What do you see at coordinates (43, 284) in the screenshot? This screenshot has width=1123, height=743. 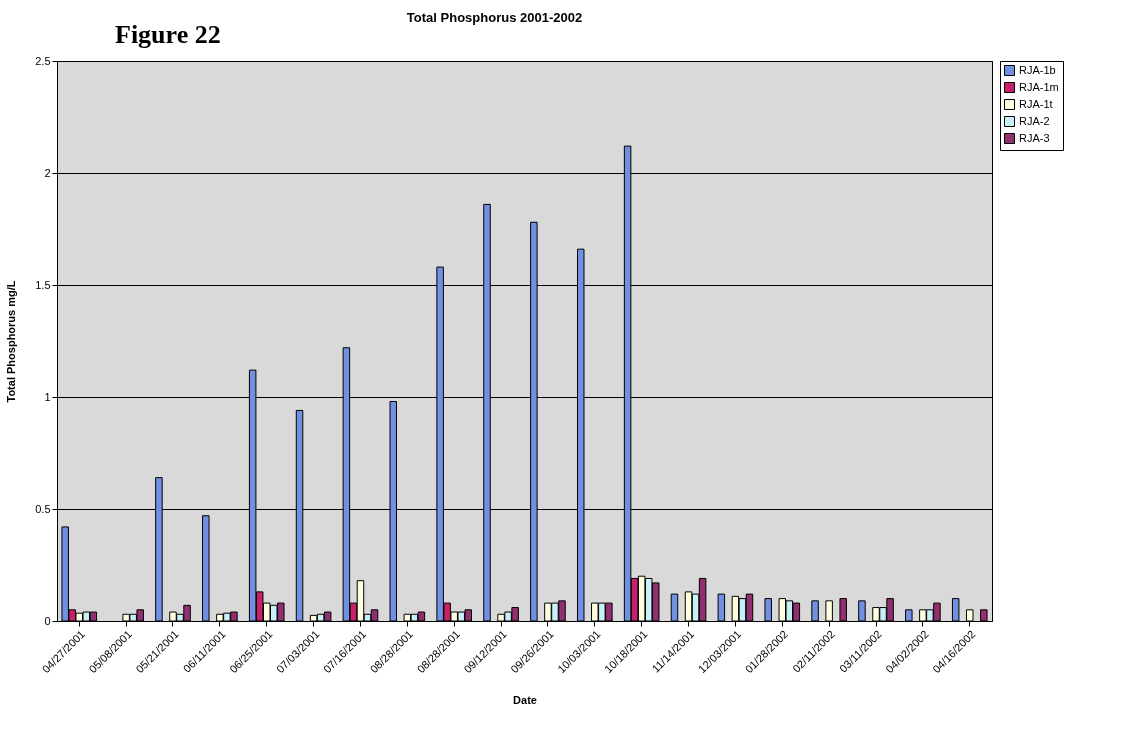 I see `y-tick-label: 1.5` at bounding box center [43, 284].